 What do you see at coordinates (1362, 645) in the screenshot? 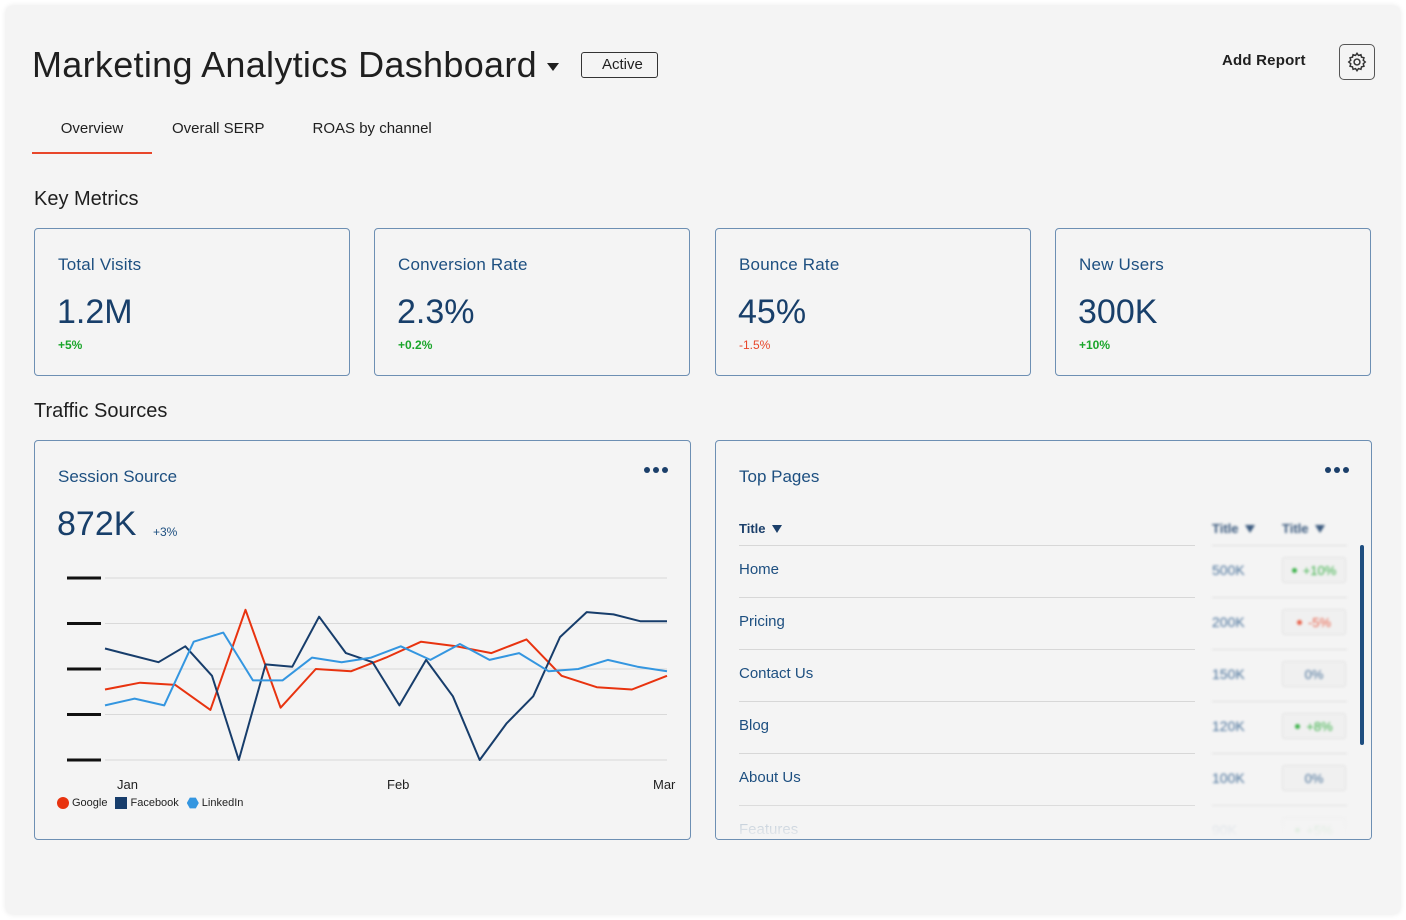
I see `table-scrollbar` at bounding box center [1362, 645].